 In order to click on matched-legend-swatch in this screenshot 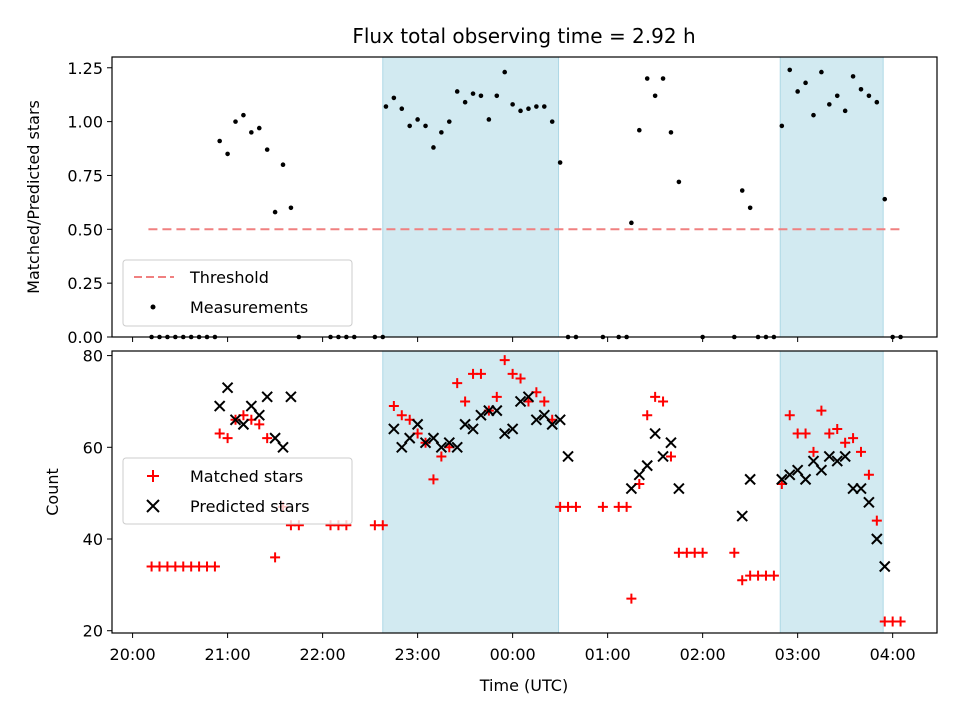, I will do `click(153, 476)`.